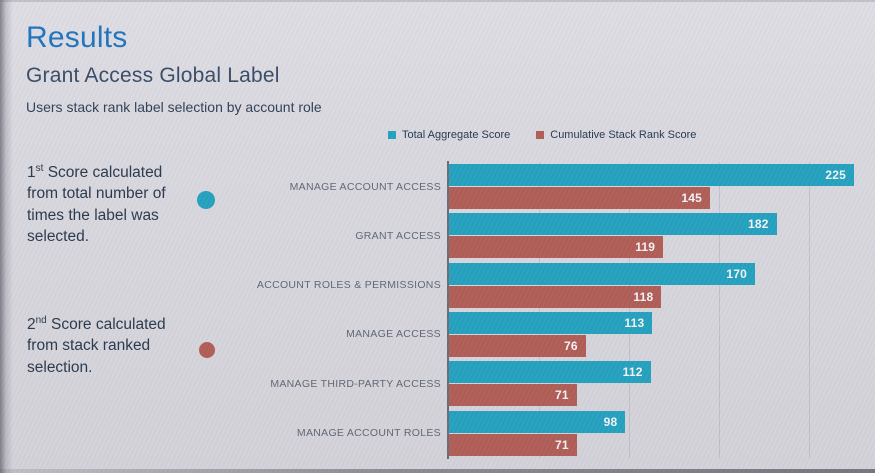 The image size is (875, 473). Describe the element at coordinates (348, 285) in the screenshot. I see `category-label: ACCOUNT ROLES & PERMISSIONS` at that location.